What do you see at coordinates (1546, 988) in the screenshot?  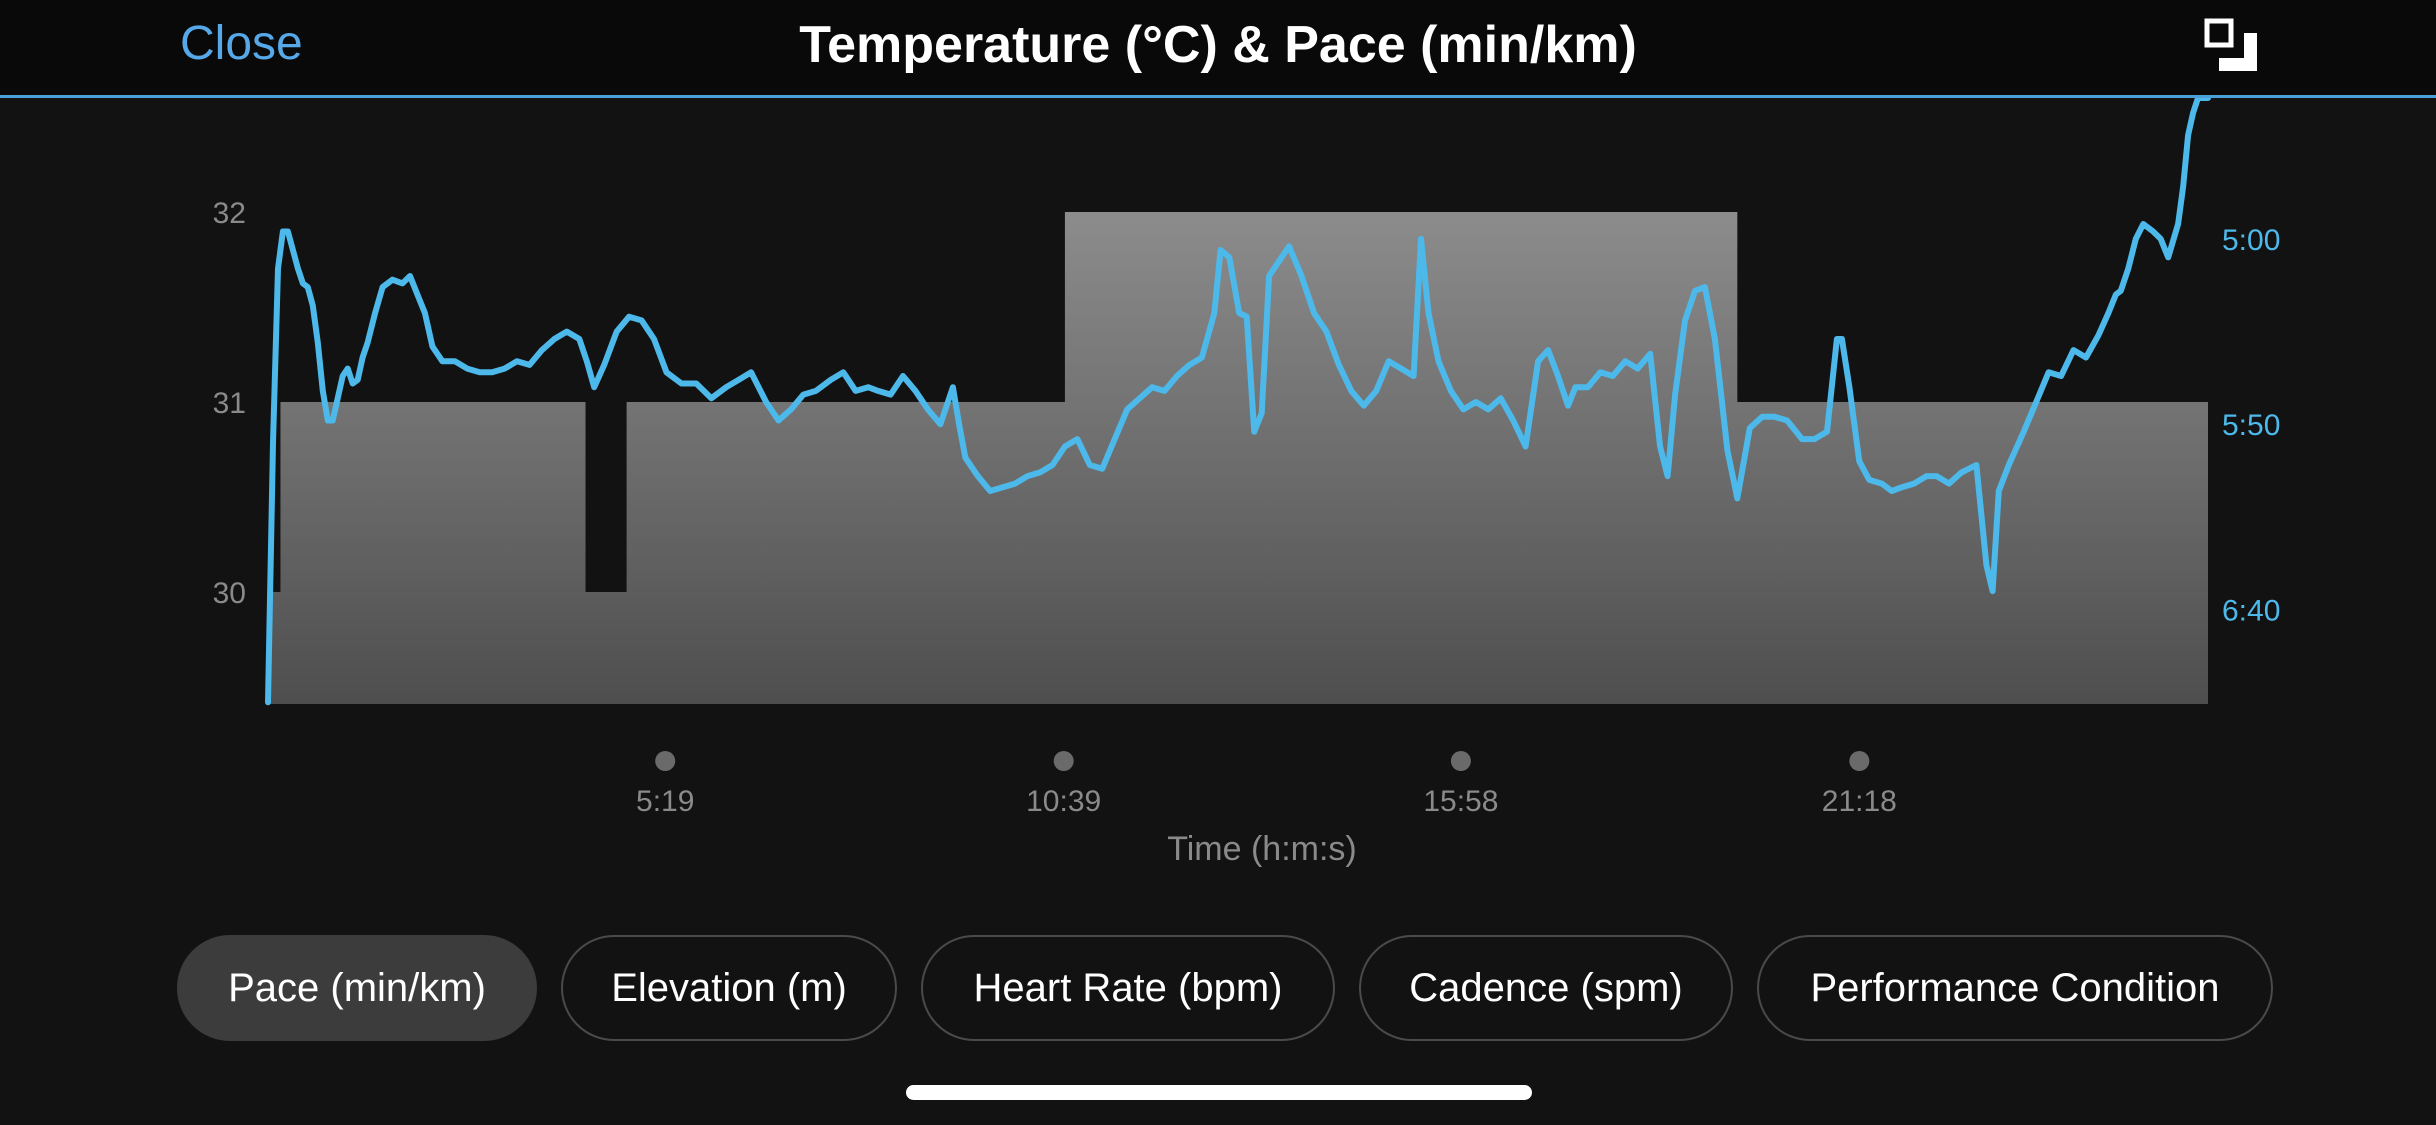 I see `cadence-tab: Cadence (spm)` at bounding box center [1546, 988].